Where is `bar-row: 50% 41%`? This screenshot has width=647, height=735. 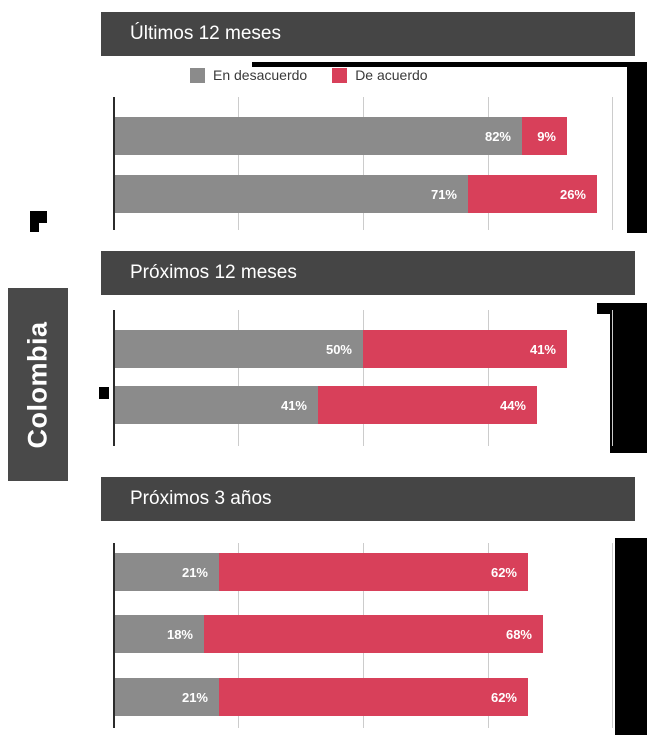 bar-row: 50% 41% is located at coordinates (340, 349).